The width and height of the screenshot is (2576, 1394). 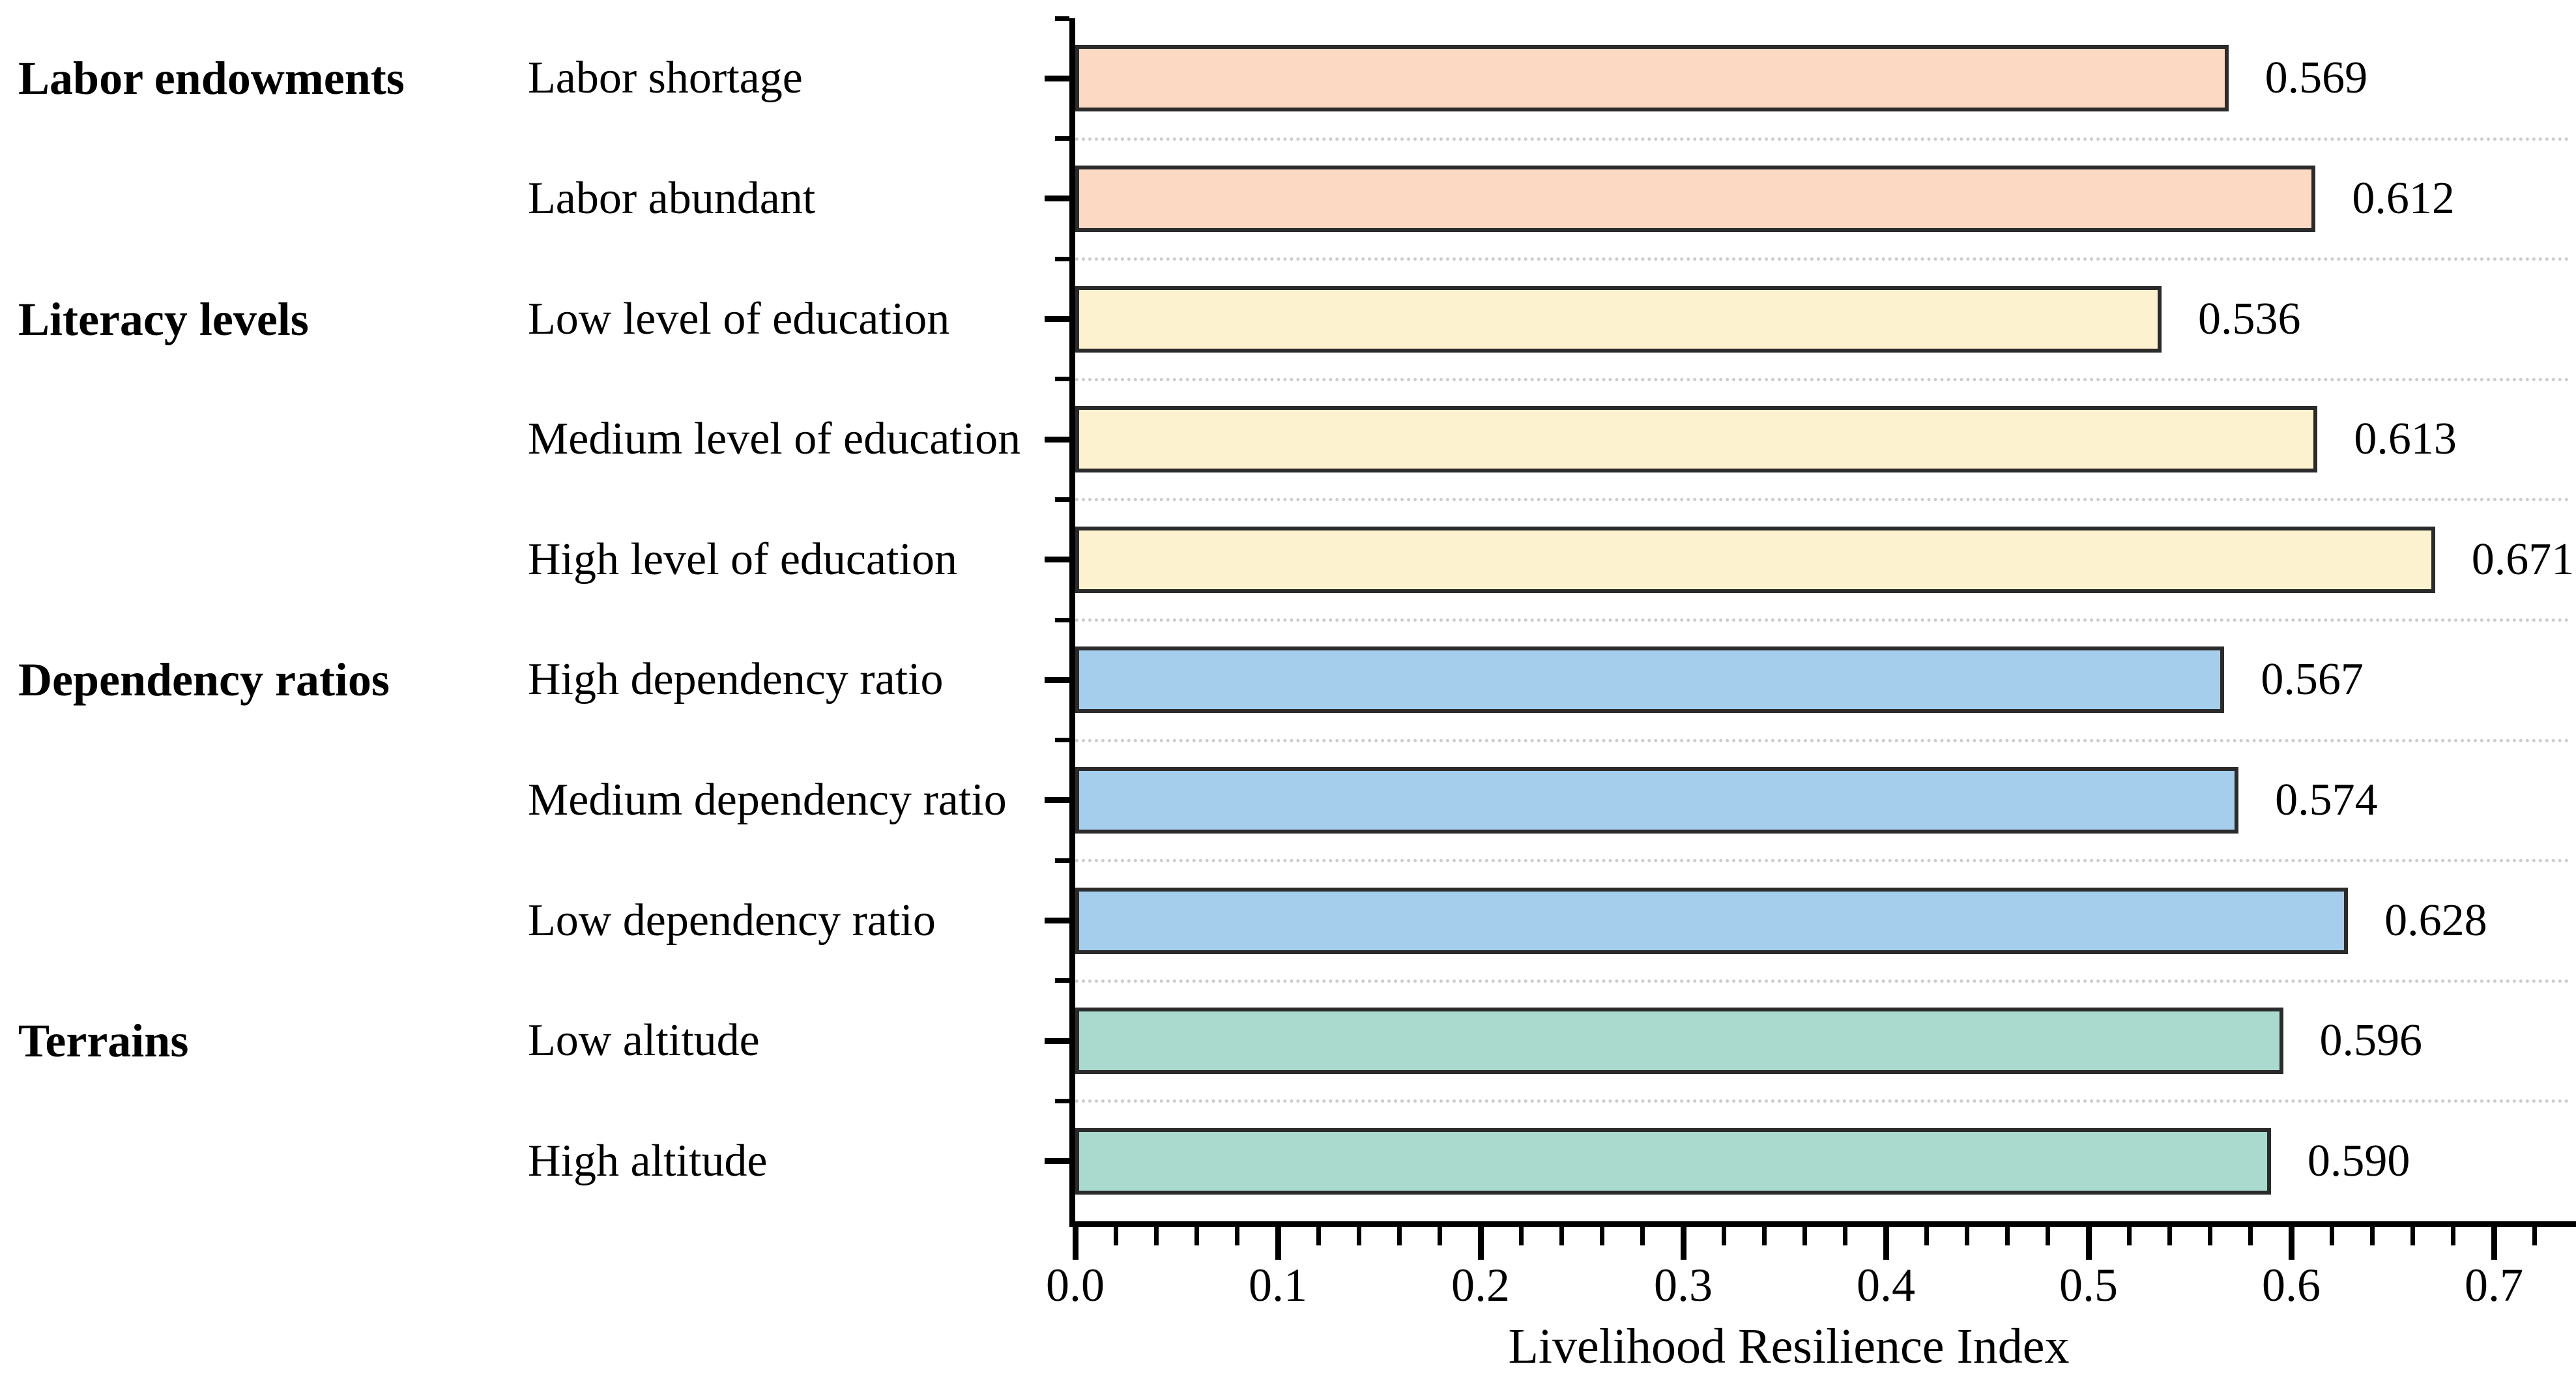 I want to click on category-label: Medium dependency ratio, so click(x=768, y=799).